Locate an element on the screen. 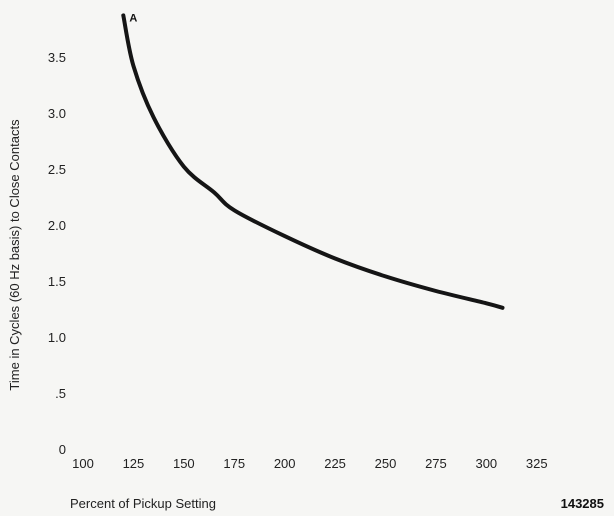 The width and height of the screenshot is (614, 516). x-tick-label: 225 is located at coordinates (335, 463).